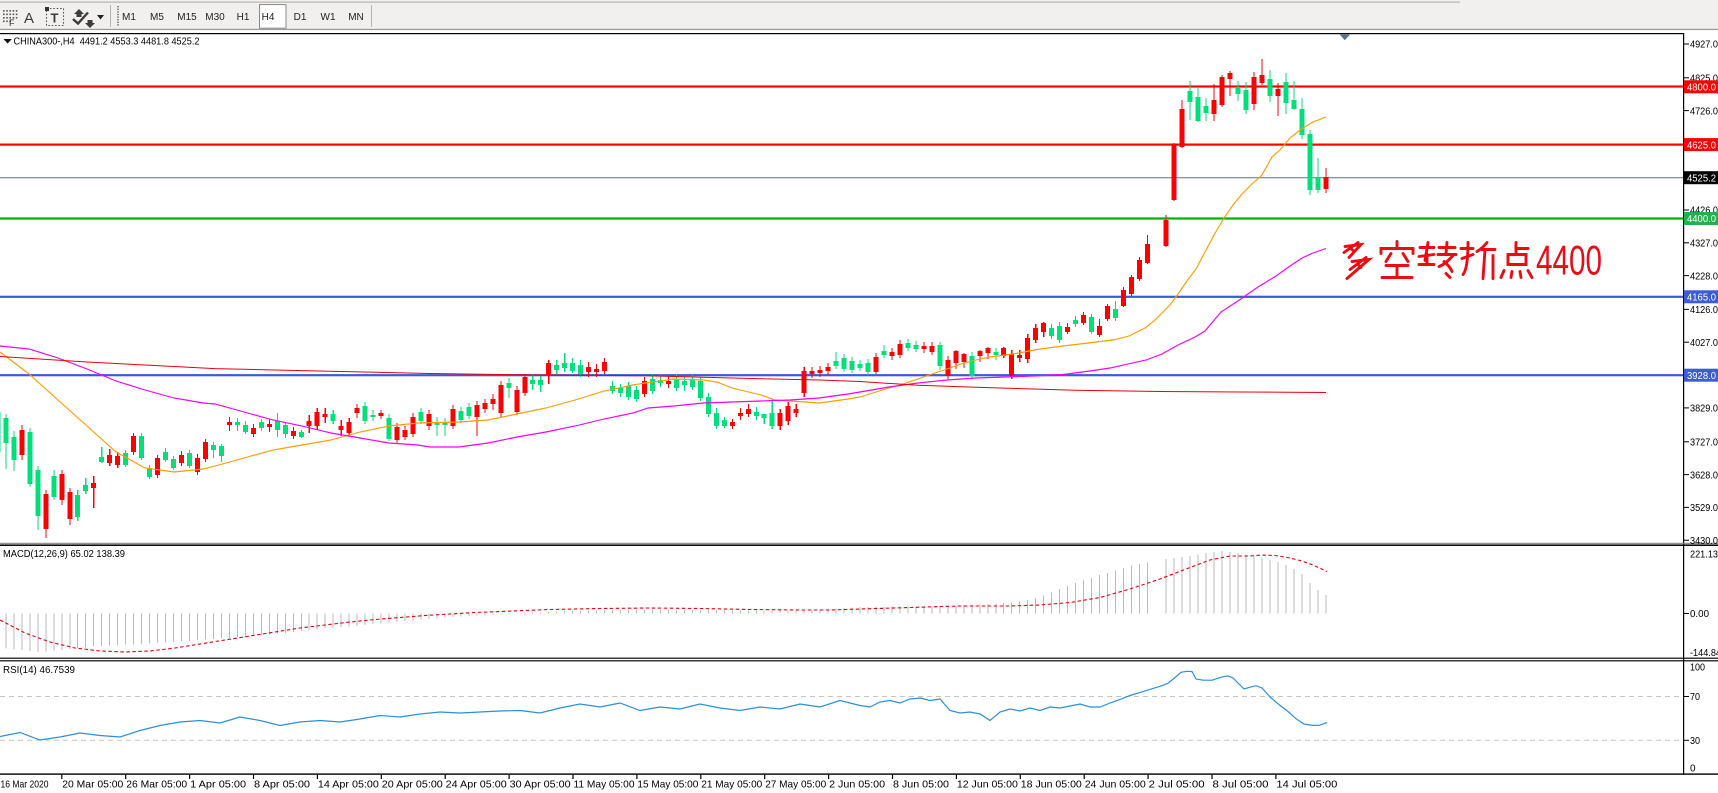 The height and width of the screenshot is (793, 1718). I want to click on svg-text: 100, so click(1697, 668).